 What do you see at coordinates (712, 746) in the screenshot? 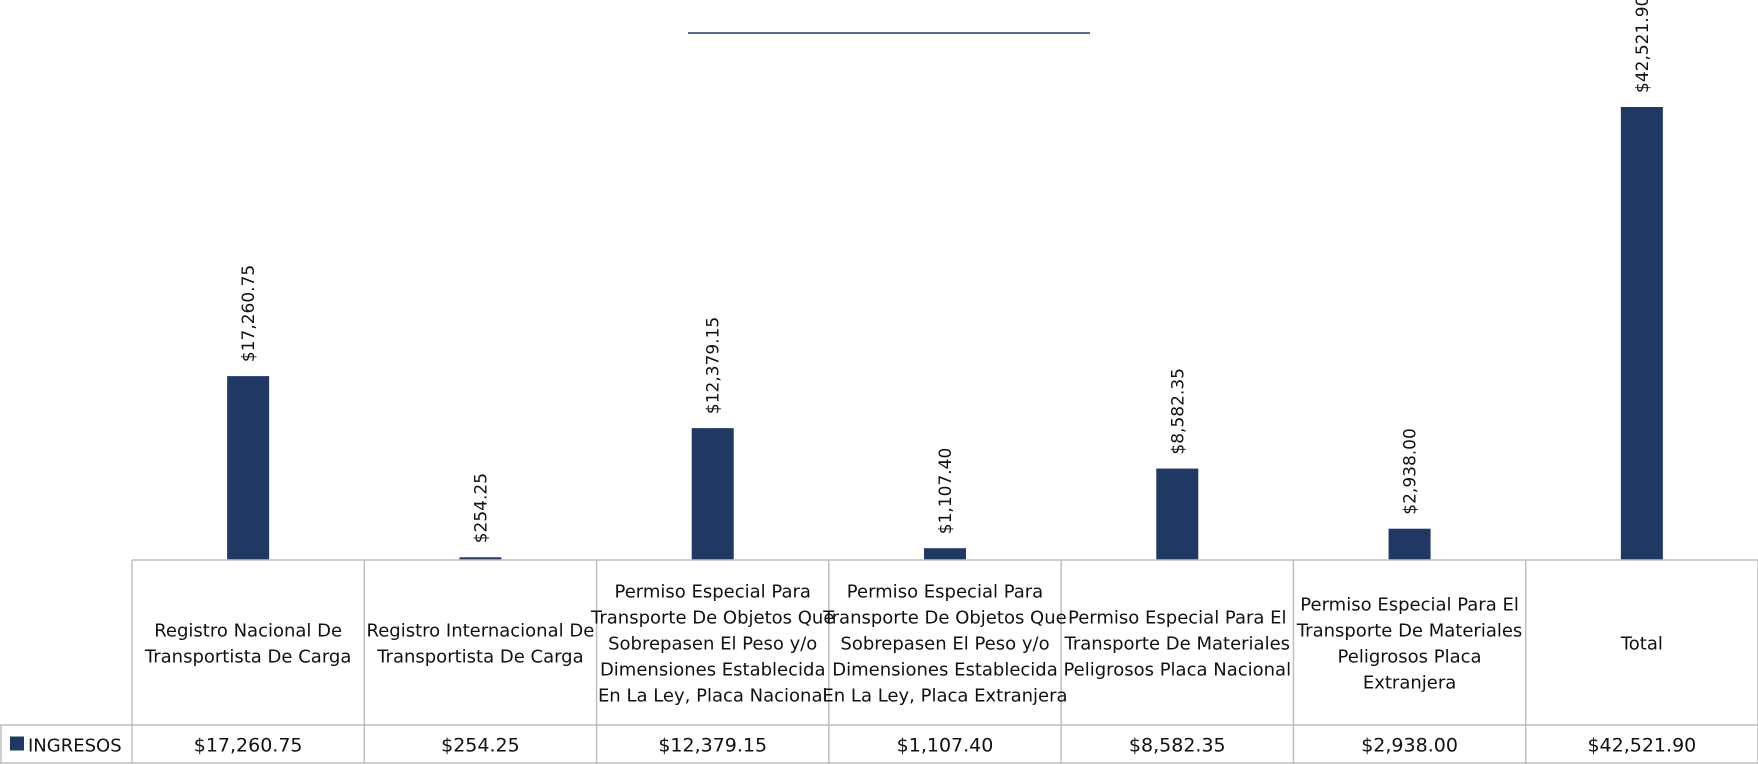
I see `table-value: $12,379.15` at bounding box center [712, 746].